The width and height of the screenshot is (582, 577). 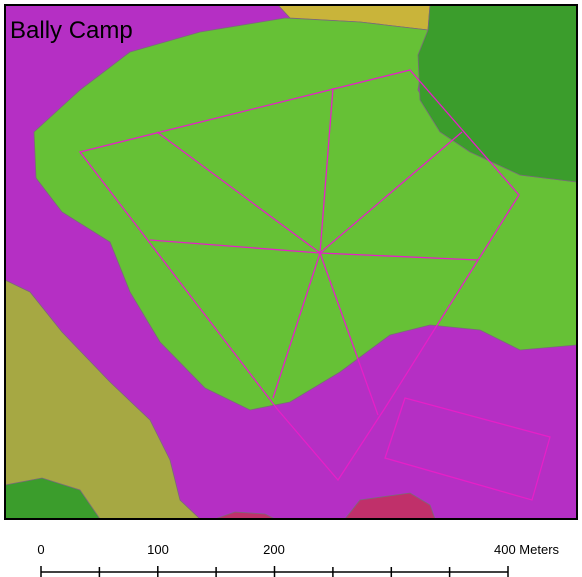 What do you see at coordinates (53, 498) in the screenshot?
I see `dark-green-corner` at bounding box center [53, 498].